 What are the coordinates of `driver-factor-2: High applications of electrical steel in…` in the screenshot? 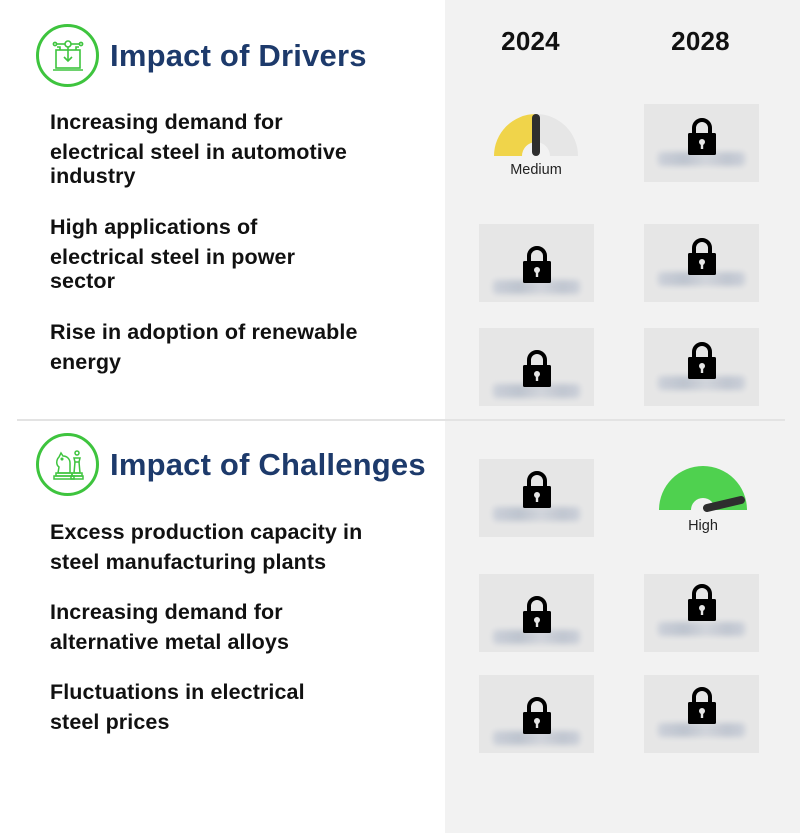 It's located at (172, 254).